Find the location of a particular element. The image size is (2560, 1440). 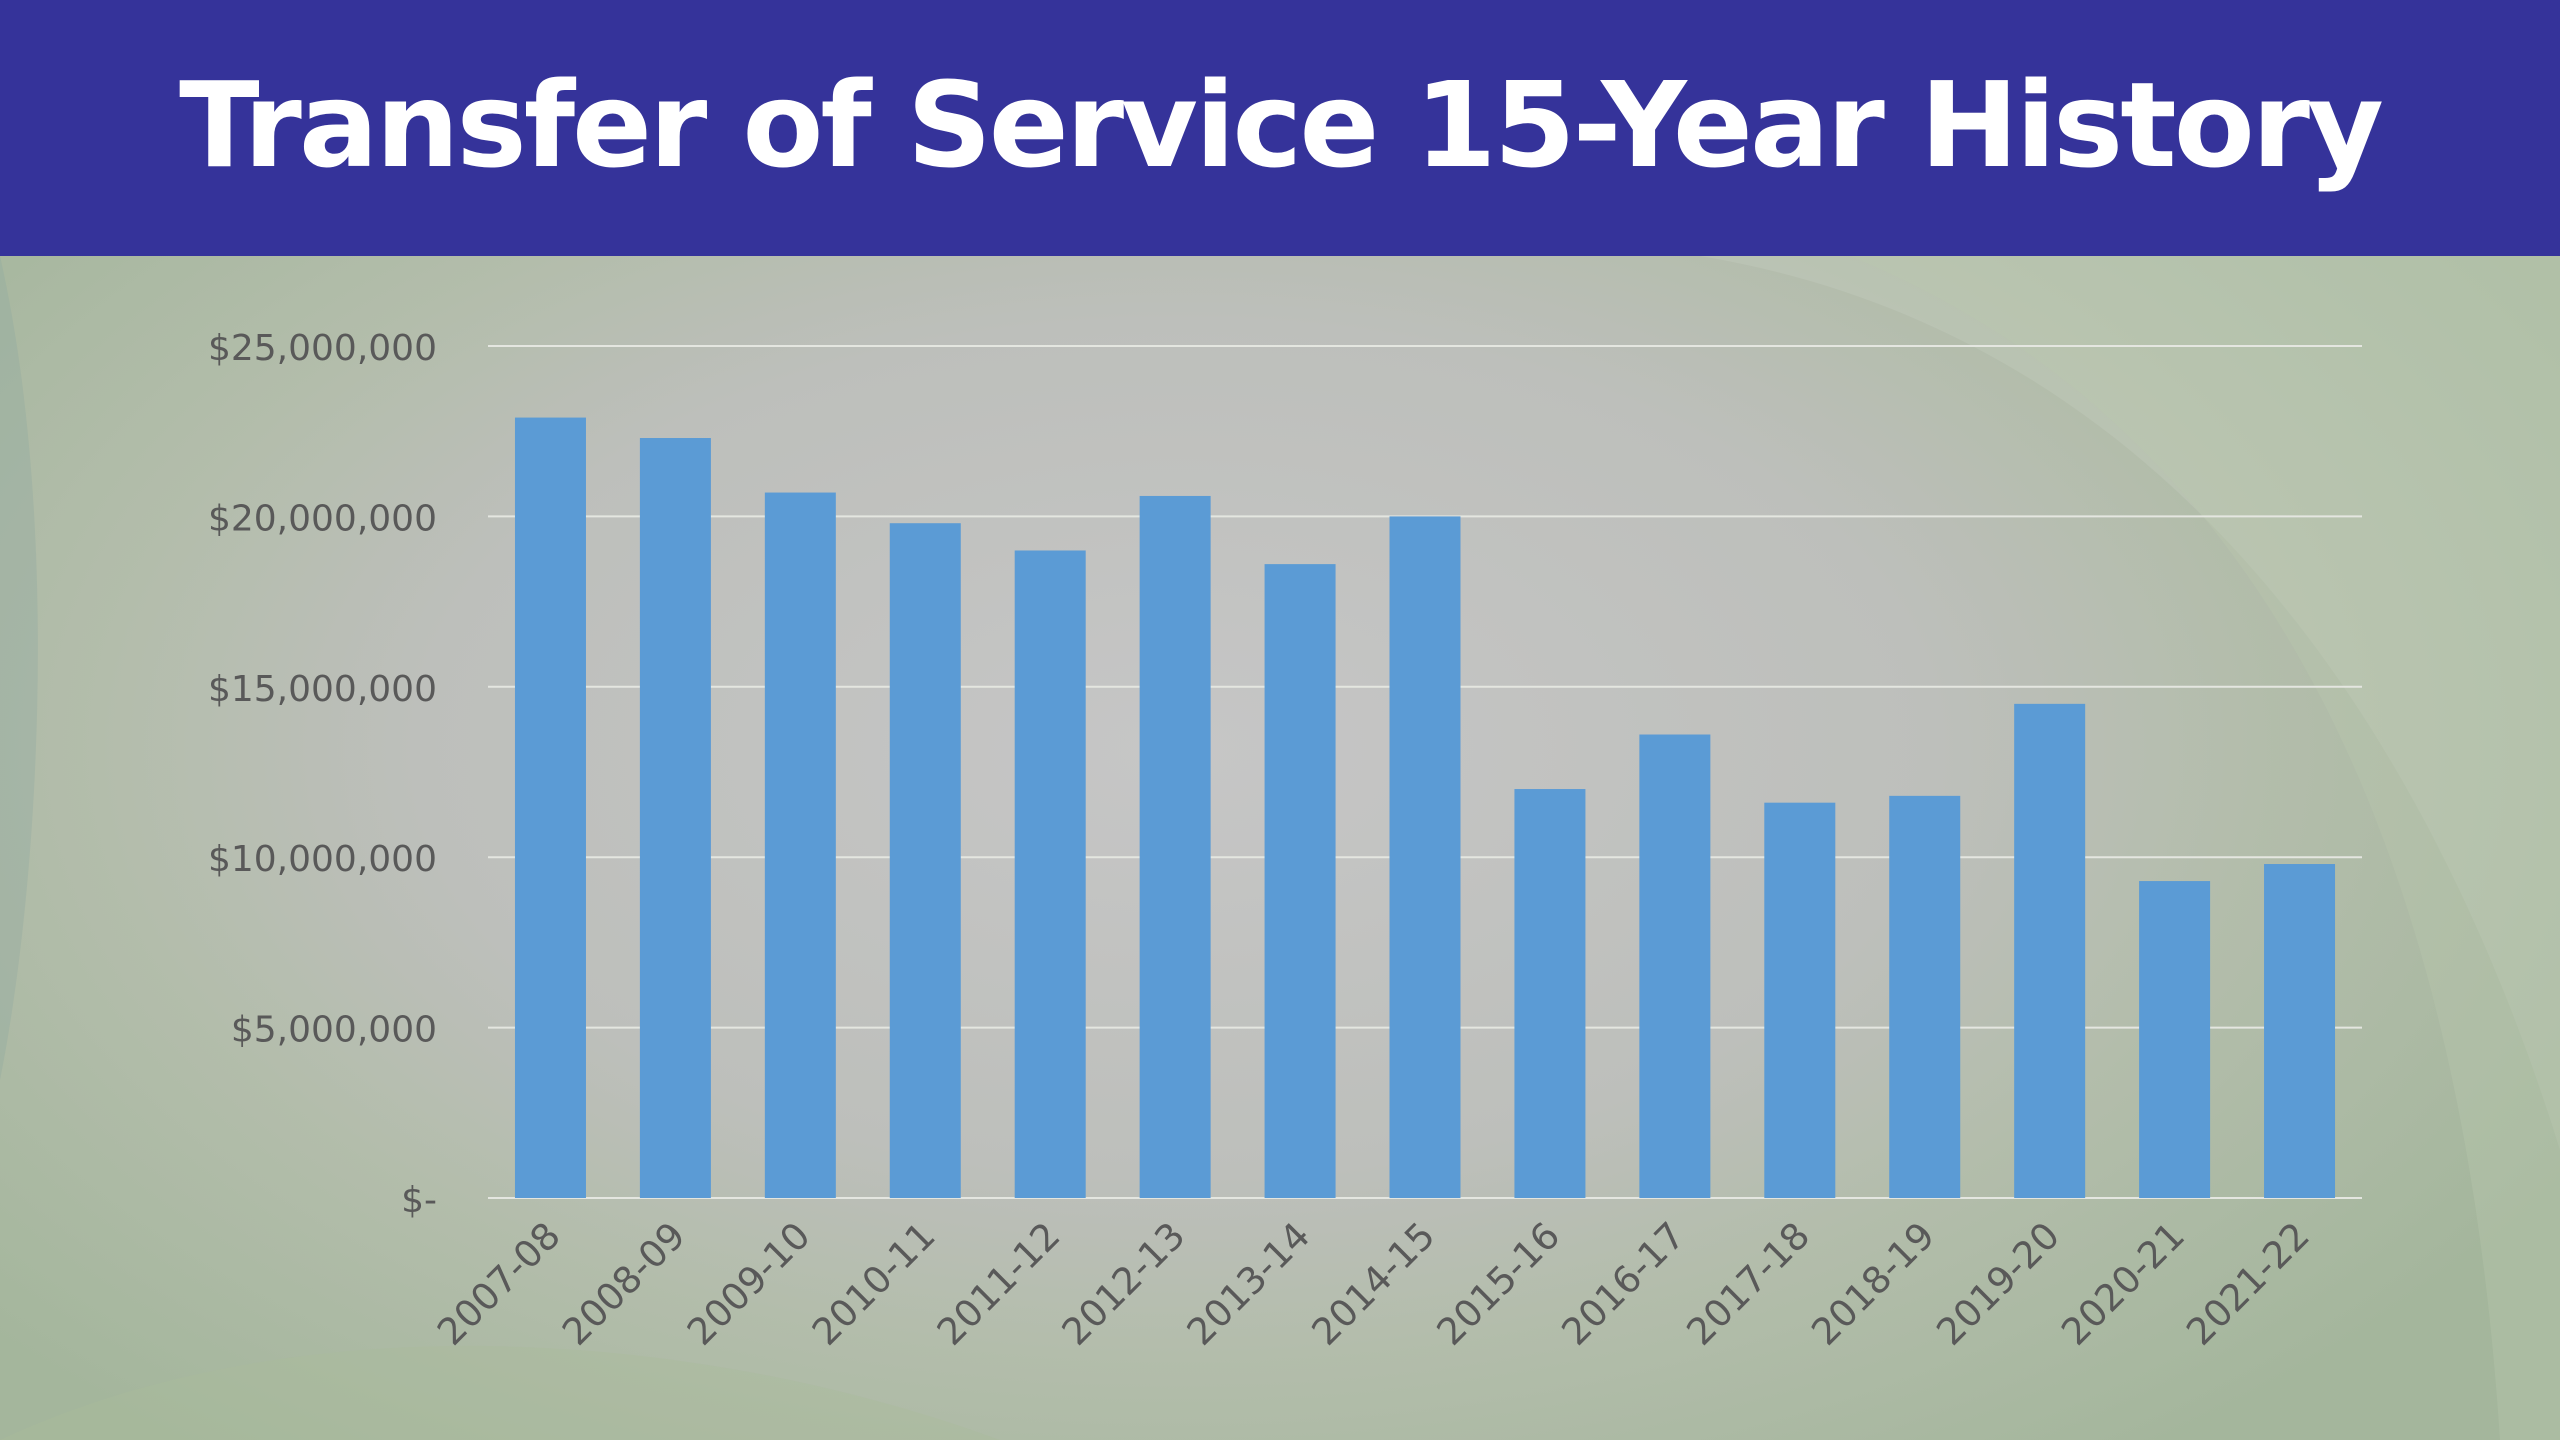

x-tick-label: 2007-08 is located at coordinates (499, 1284).